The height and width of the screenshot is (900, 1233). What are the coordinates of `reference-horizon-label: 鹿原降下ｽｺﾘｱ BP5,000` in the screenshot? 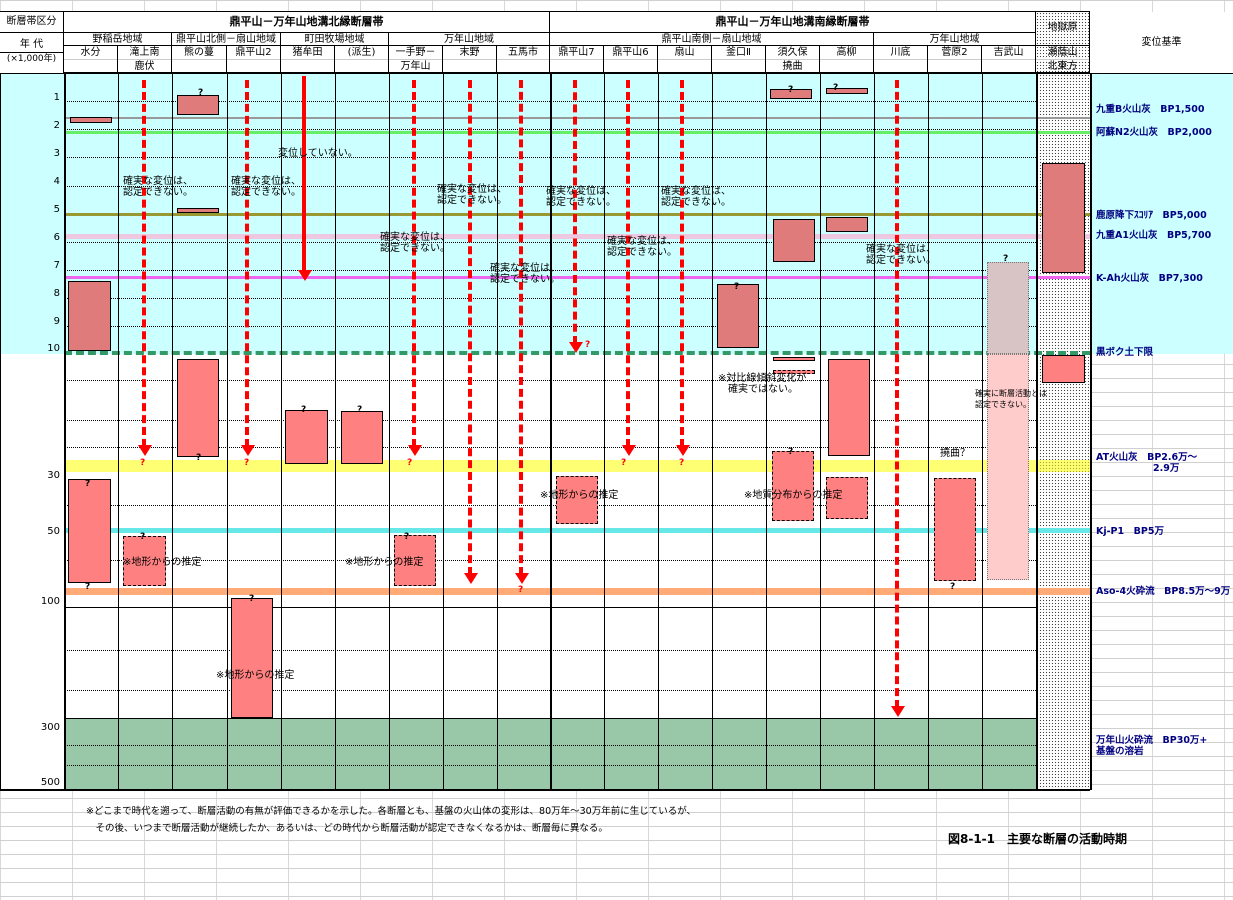 It's located at (1151, 215).